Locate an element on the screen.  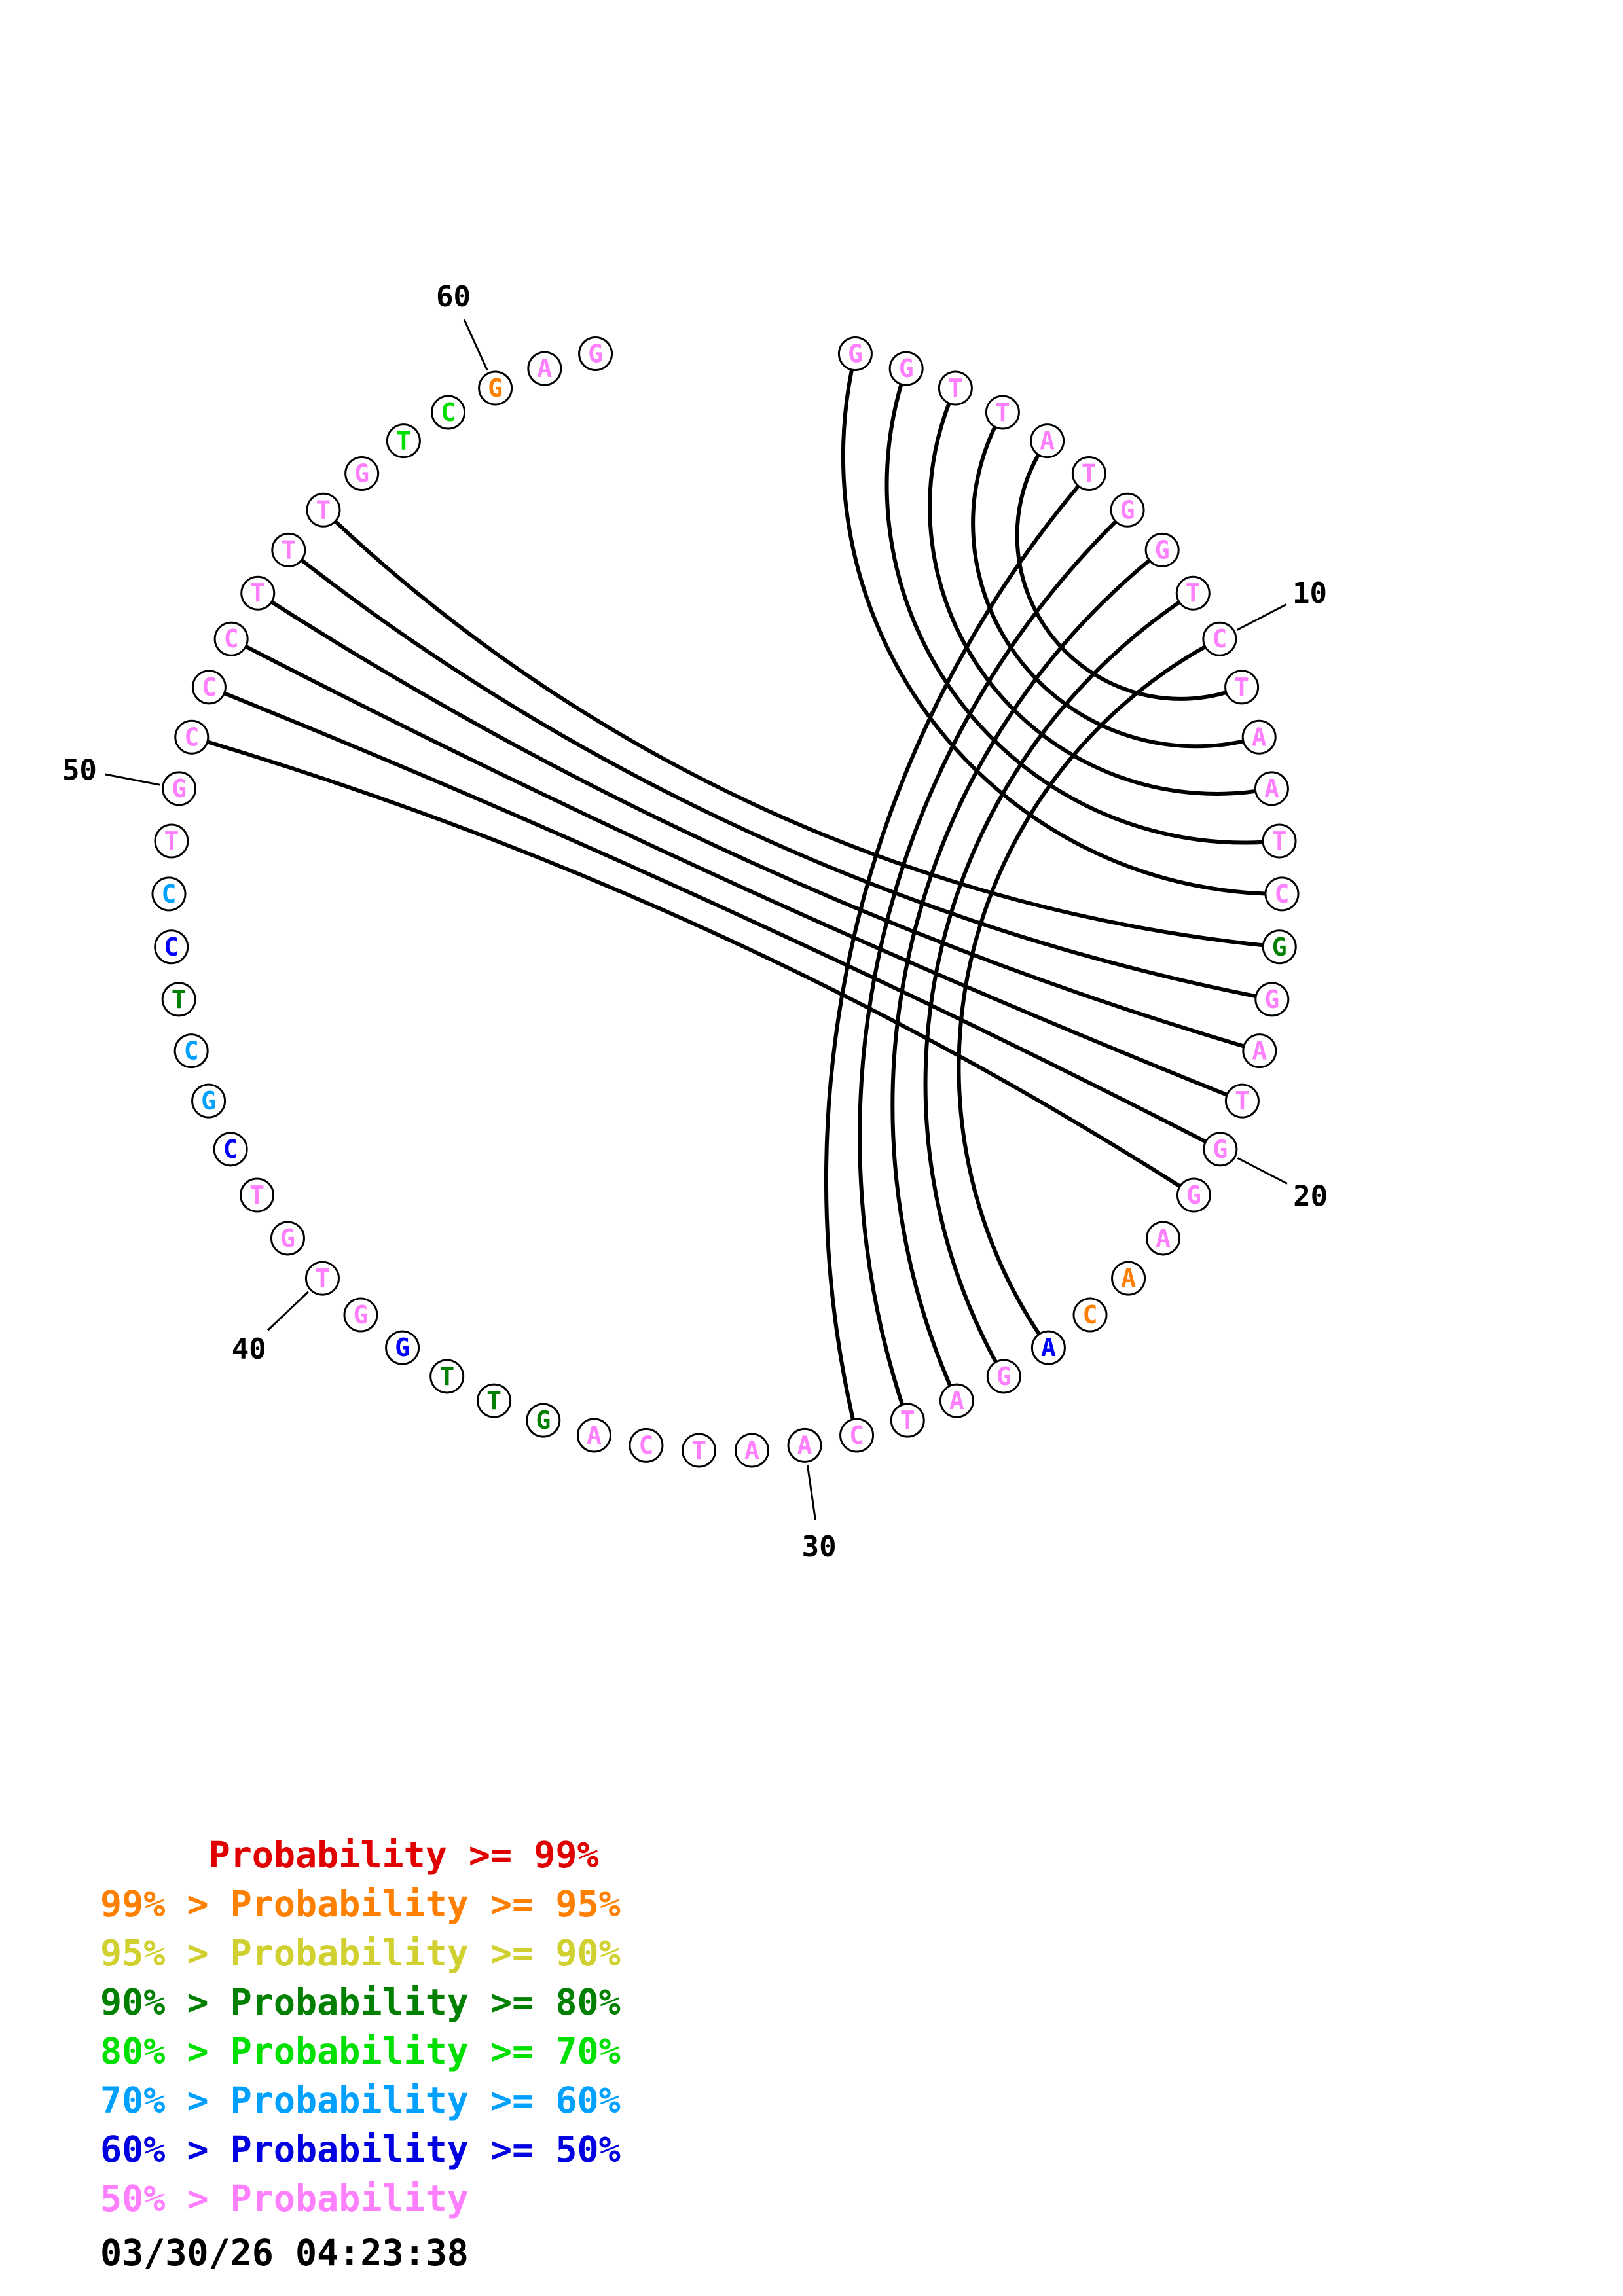
nucleotide-15: C is located at coordinates (1282, 894).